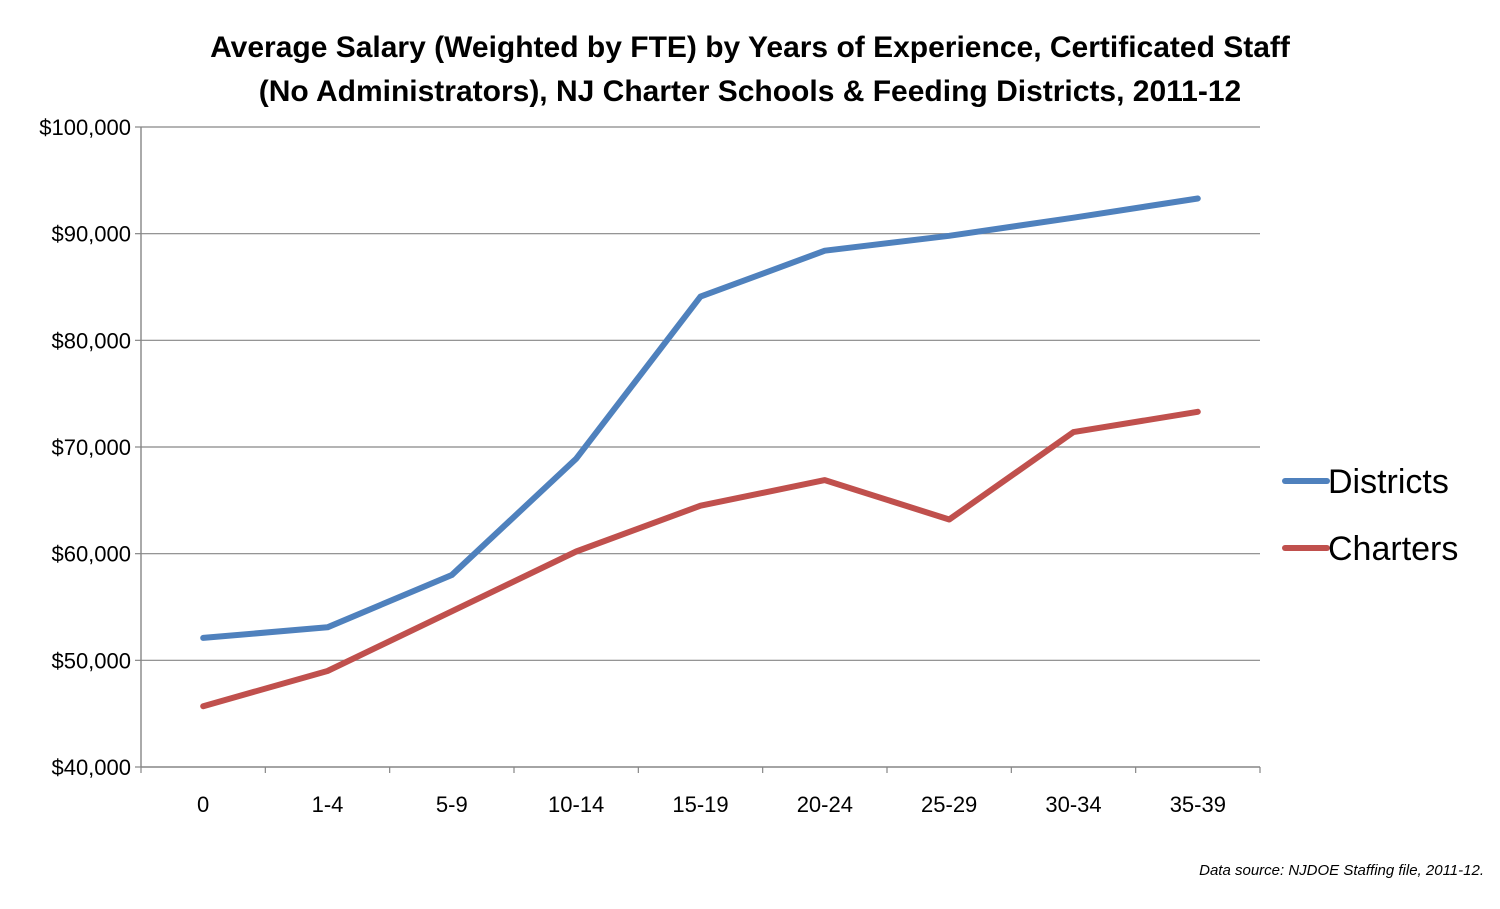  Describe the element at coordinates (91, 340) in the screenshot. I see `y-tick-label: $80,000` at that location.